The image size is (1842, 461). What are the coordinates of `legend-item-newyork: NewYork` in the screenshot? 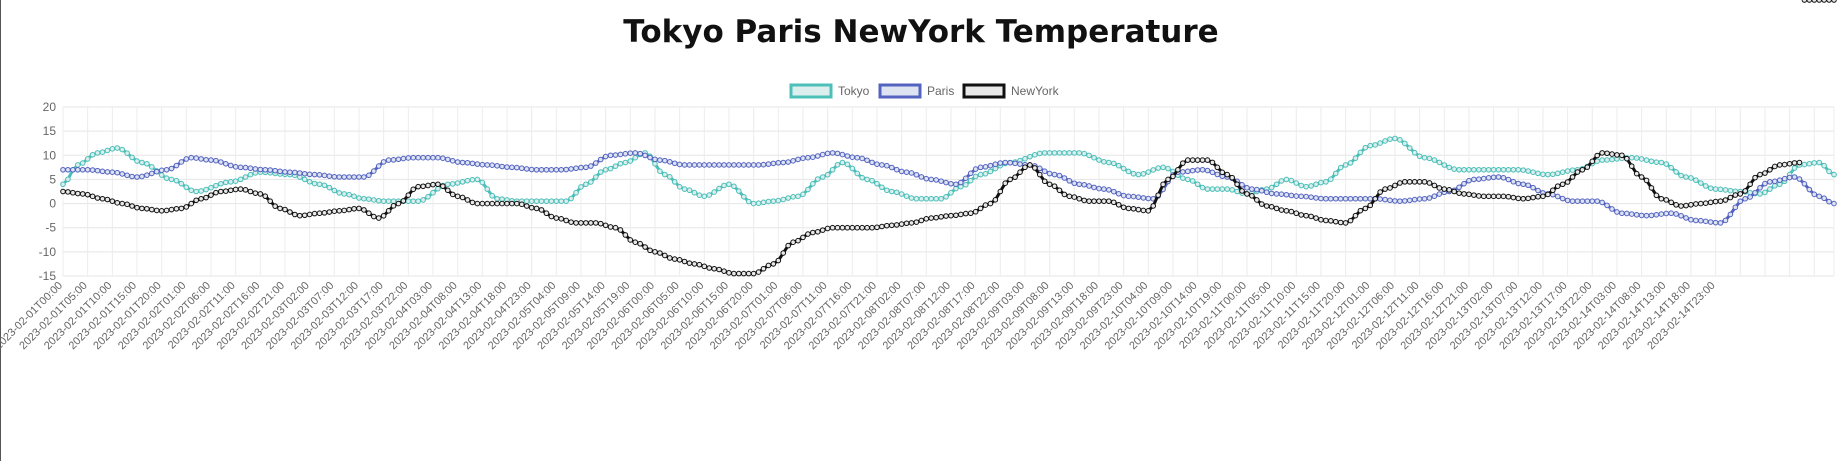 It's located at (1011, 91).